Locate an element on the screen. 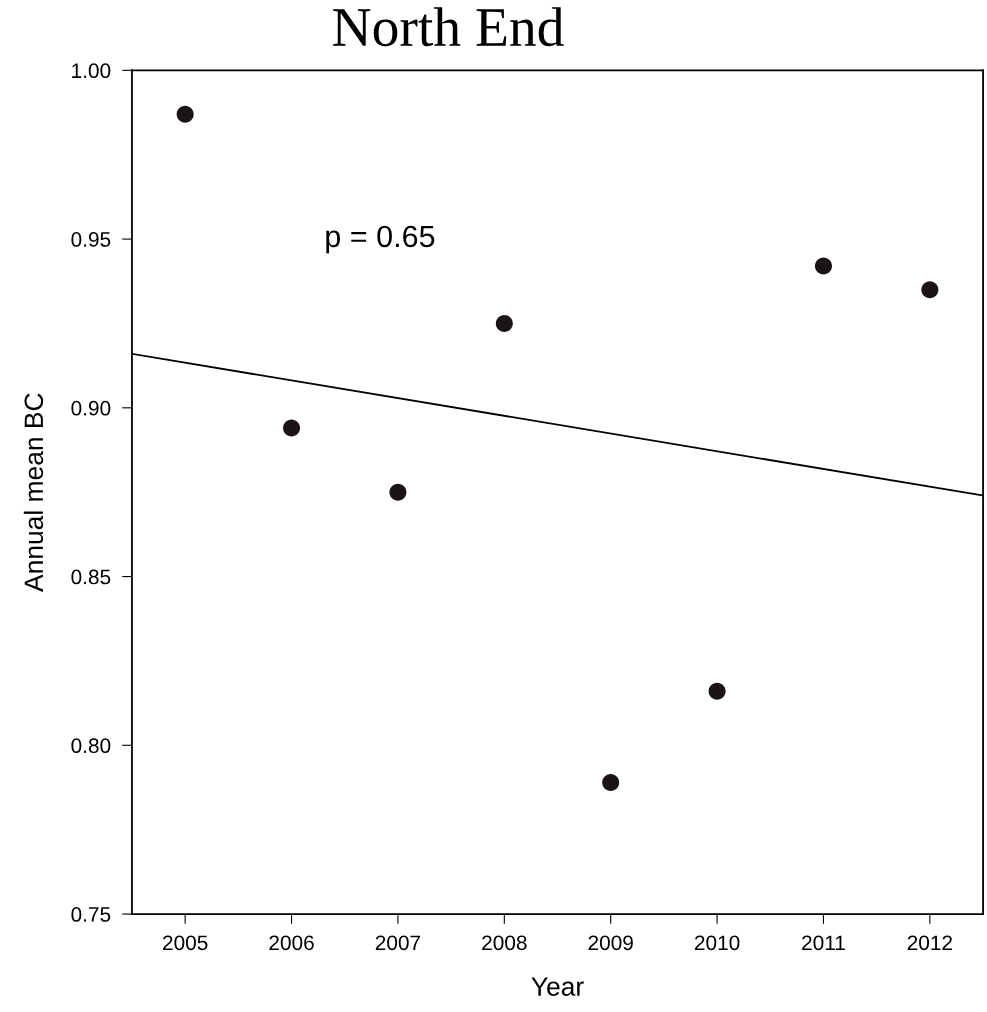  x-tick-label: 2009 is located at coordinates (610, 943).